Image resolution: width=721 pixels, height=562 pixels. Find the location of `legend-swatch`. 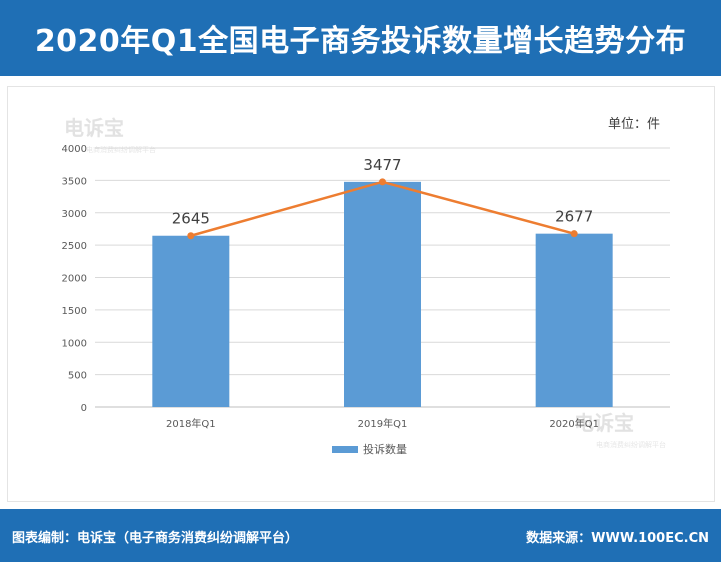

legend-swatch is located at coordinates (345, 449).